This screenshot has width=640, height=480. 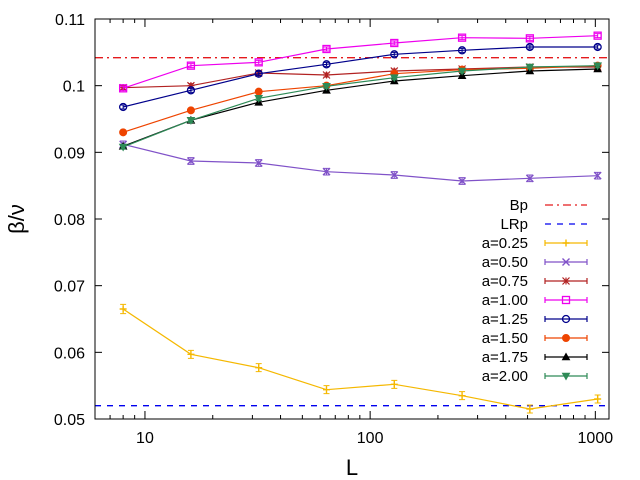 What do you see at coordinates (74, 87) in the screenshot?
I see `y-tick-label: 0.1` at bounding box center [74, 87].